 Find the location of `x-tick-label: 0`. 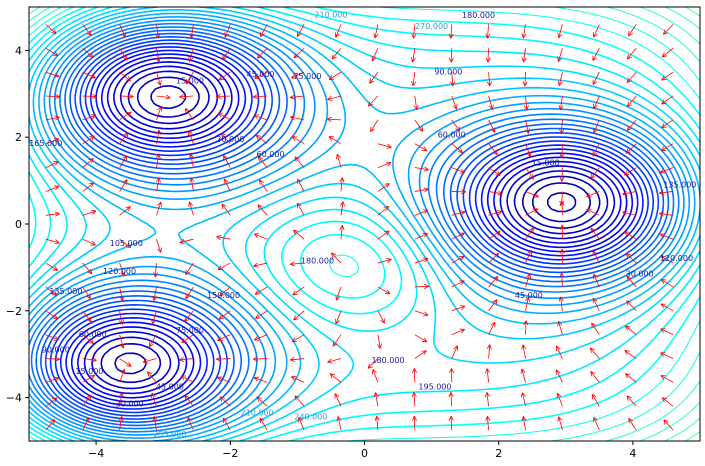

x-tick-label: 0 is located at coordinates (364, 453).